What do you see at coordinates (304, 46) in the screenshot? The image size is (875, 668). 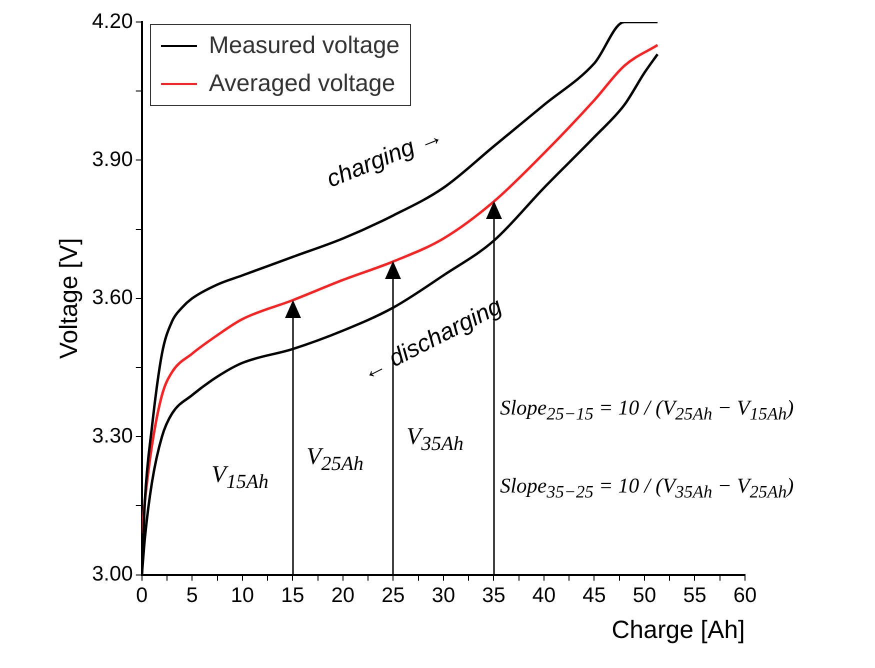 I see `legend-label: Measured voltage` at bounding box center [304, 46].